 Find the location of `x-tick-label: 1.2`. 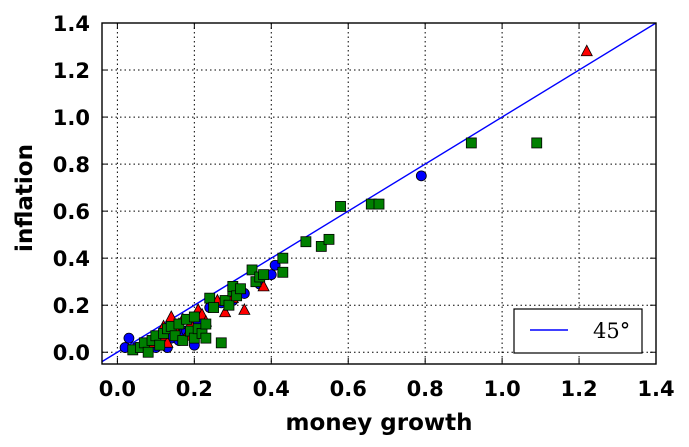

x-tick-label: 1.2 is located at coordinates (578, 389).